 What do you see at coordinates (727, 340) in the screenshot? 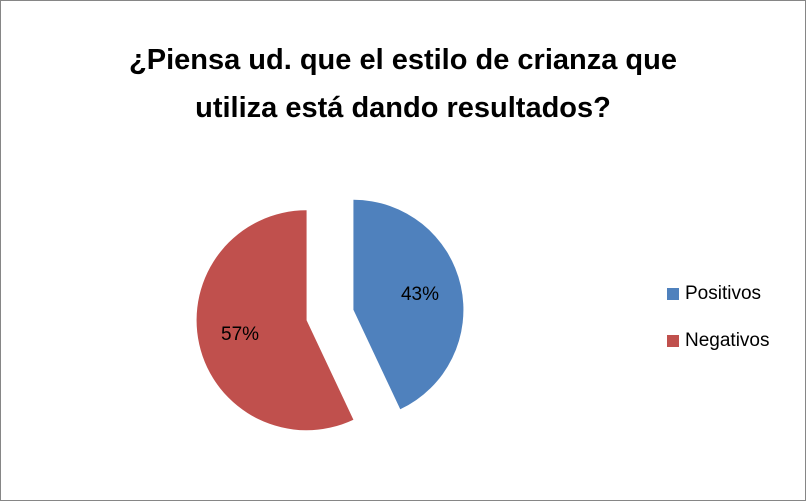
I see `legend-label: Negativos` at bounding box center [727, 340].